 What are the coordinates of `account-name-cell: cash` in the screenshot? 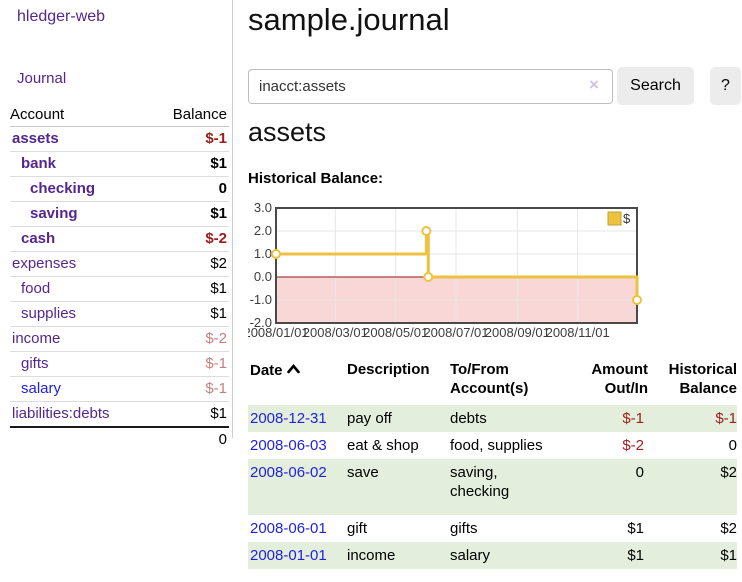 It's located at (80, 239).